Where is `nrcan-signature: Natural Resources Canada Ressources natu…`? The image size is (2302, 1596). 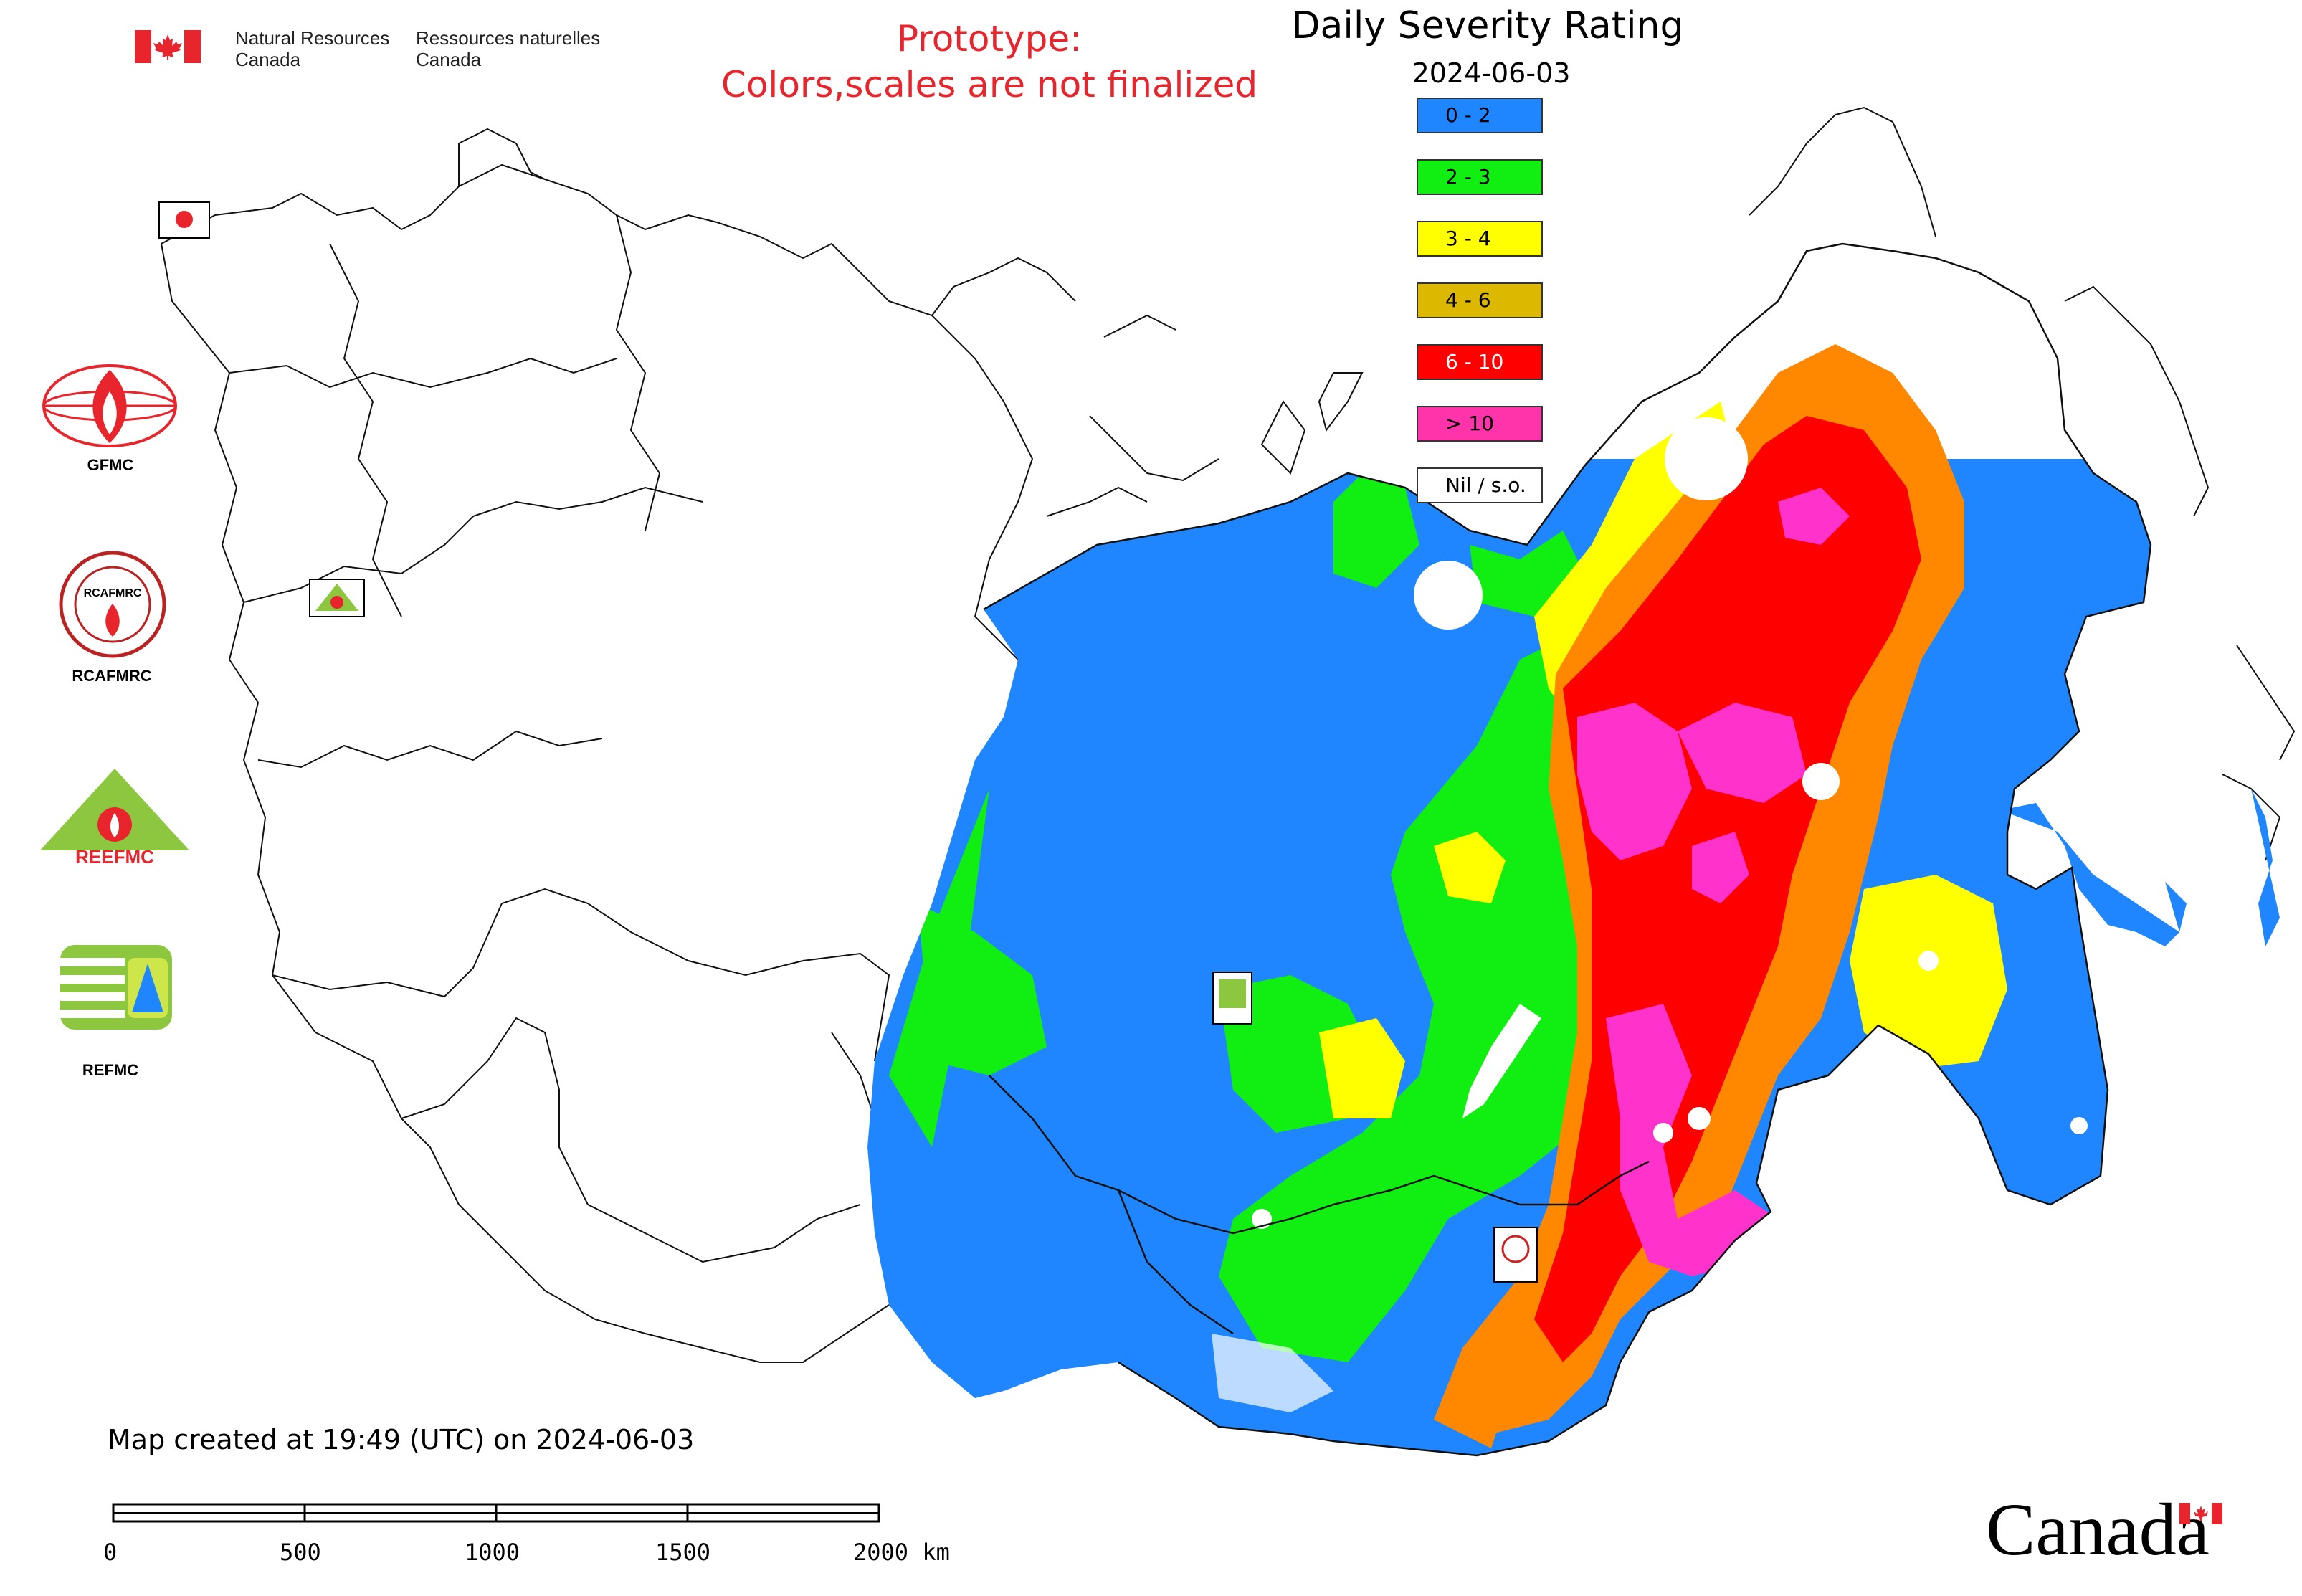 nrcan-signature: Natural Resources Canada Ressources natu… is located at coordinates (371, 52).